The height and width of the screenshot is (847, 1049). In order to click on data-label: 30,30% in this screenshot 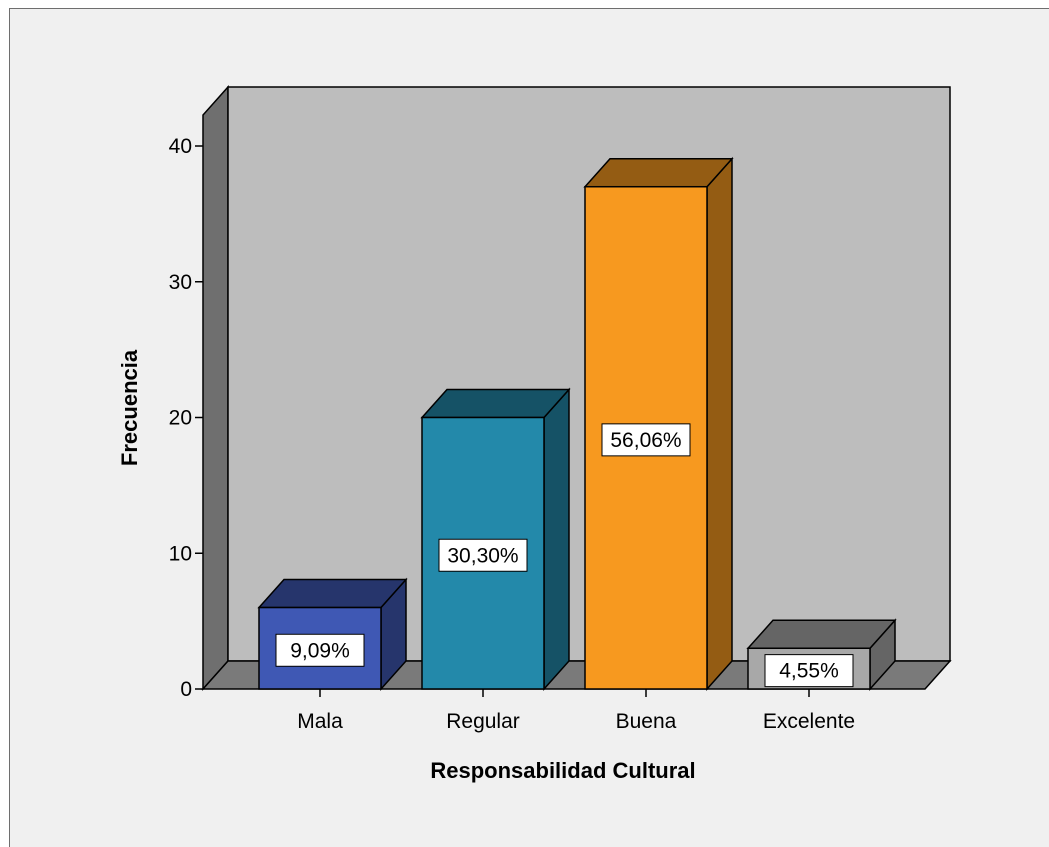, I will do `click(482, 555)`.